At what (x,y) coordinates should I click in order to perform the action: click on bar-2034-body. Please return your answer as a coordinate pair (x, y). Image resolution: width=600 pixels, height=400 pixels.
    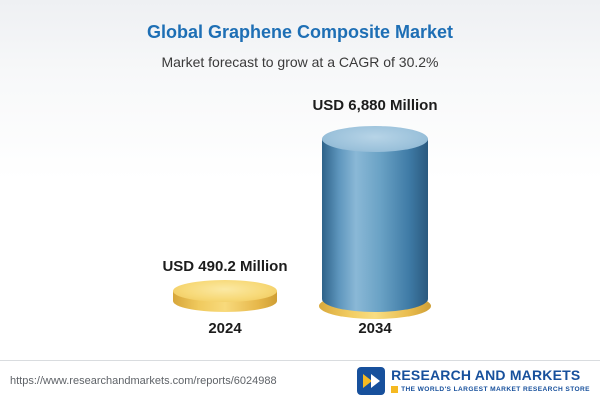
    Looking at the image, I should click on (375, 219).